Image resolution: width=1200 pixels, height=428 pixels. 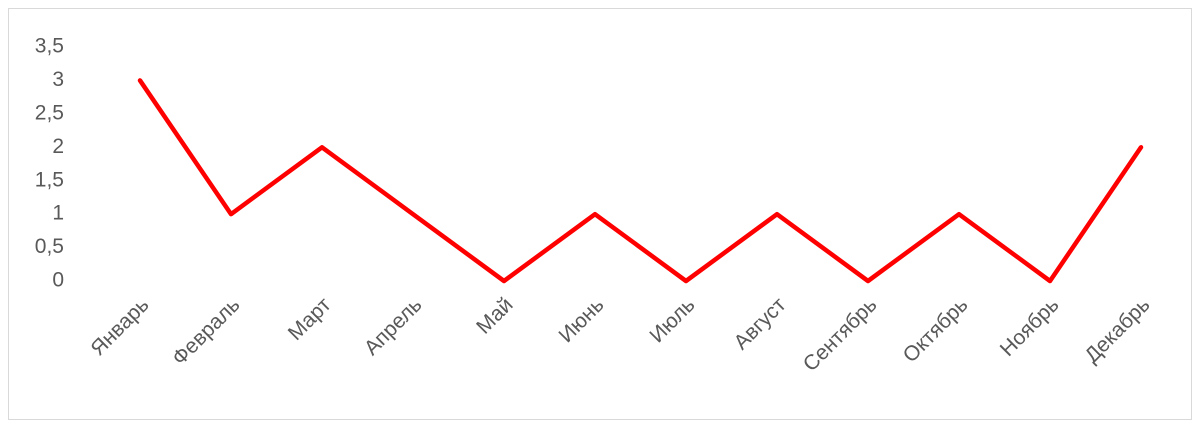 What do you see at coordinates (58, 146) in the screenshot?
I see `y-tick-label: 2` at bounding box center [58, 146].